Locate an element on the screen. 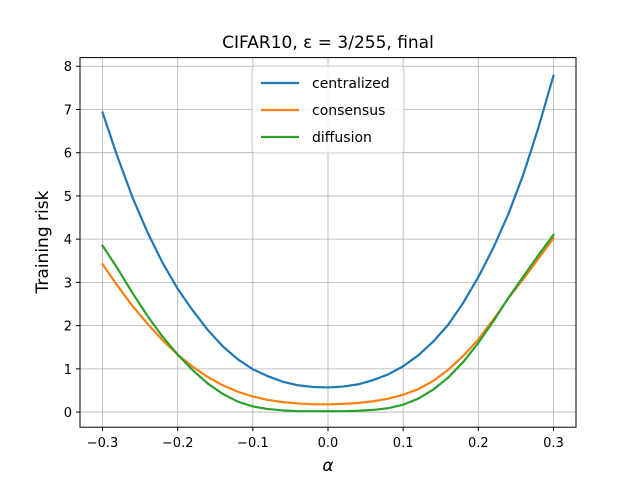 Image resolution: width=640 pixels, height=480 pixels. x-tick-label: −0.1 is located at coordinates (253, 443).